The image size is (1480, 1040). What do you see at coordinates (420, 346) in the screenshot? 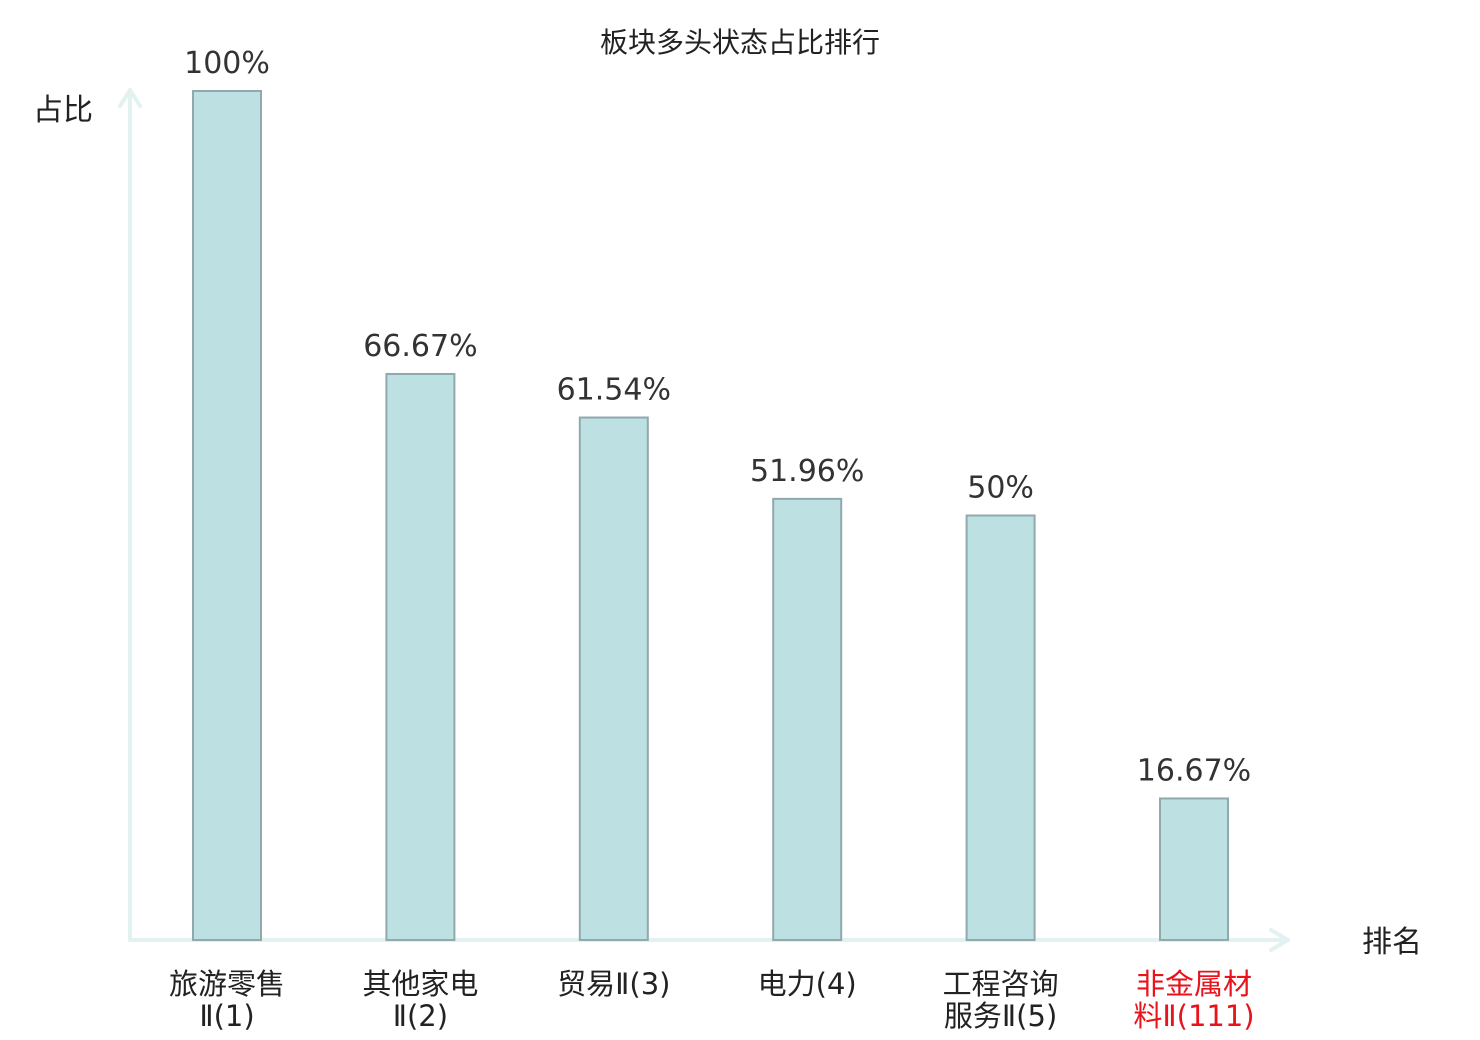
I see `bar-value-label: 66.67%` at bounding box center [420, 346].